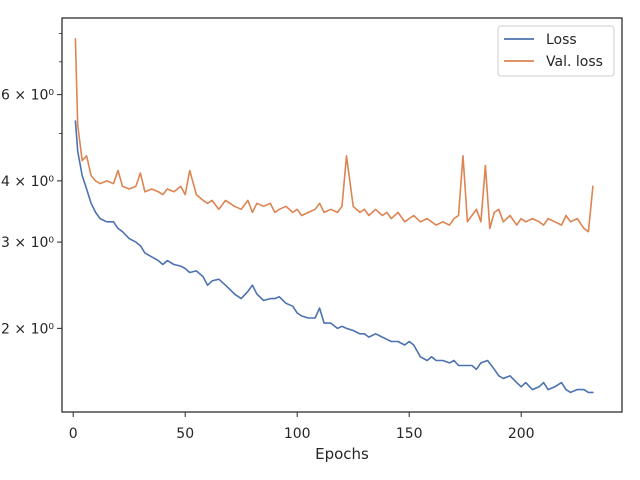 Image resolution: width=640 pixels, height=480 pixels. Describe the element at coordinates (521, 434) in the screenshot. I see `x-tick-label: 200` at that location.